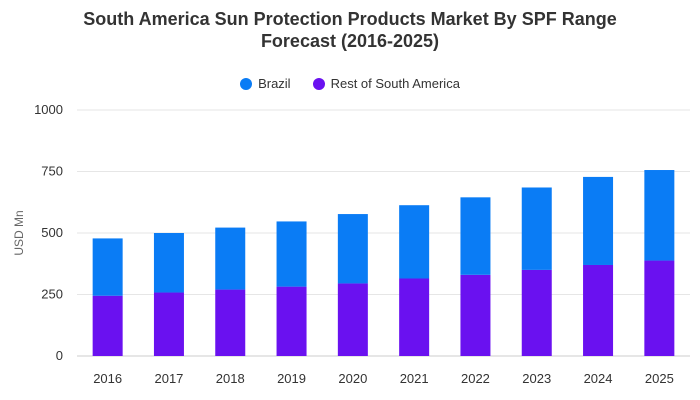 The width and height of the screenshot is (700, 400). I want to click on legend-item-rest-of-south-america: Rest of South America, so click(386, 83).